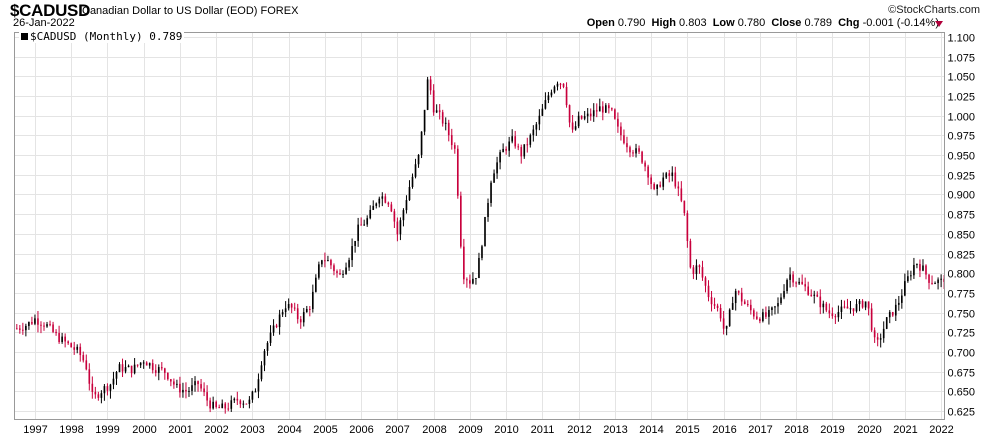 This screenshot has height=438, width=990. I want to click on y-tick-label: 0.850, so click(961, 236).